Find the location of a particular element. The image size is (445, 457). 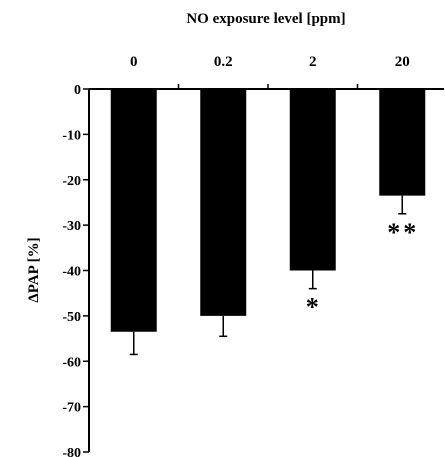

x-category-label: 0 is located at coordinates (134, 62).